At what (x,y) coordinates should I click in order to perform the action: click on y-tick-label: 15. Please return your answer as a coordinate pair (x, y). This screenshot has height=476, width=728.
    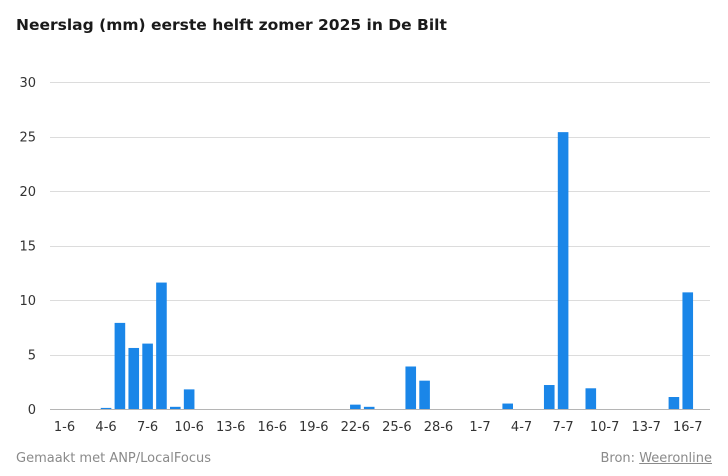
    Looking at the image, I should click on (27, 247).